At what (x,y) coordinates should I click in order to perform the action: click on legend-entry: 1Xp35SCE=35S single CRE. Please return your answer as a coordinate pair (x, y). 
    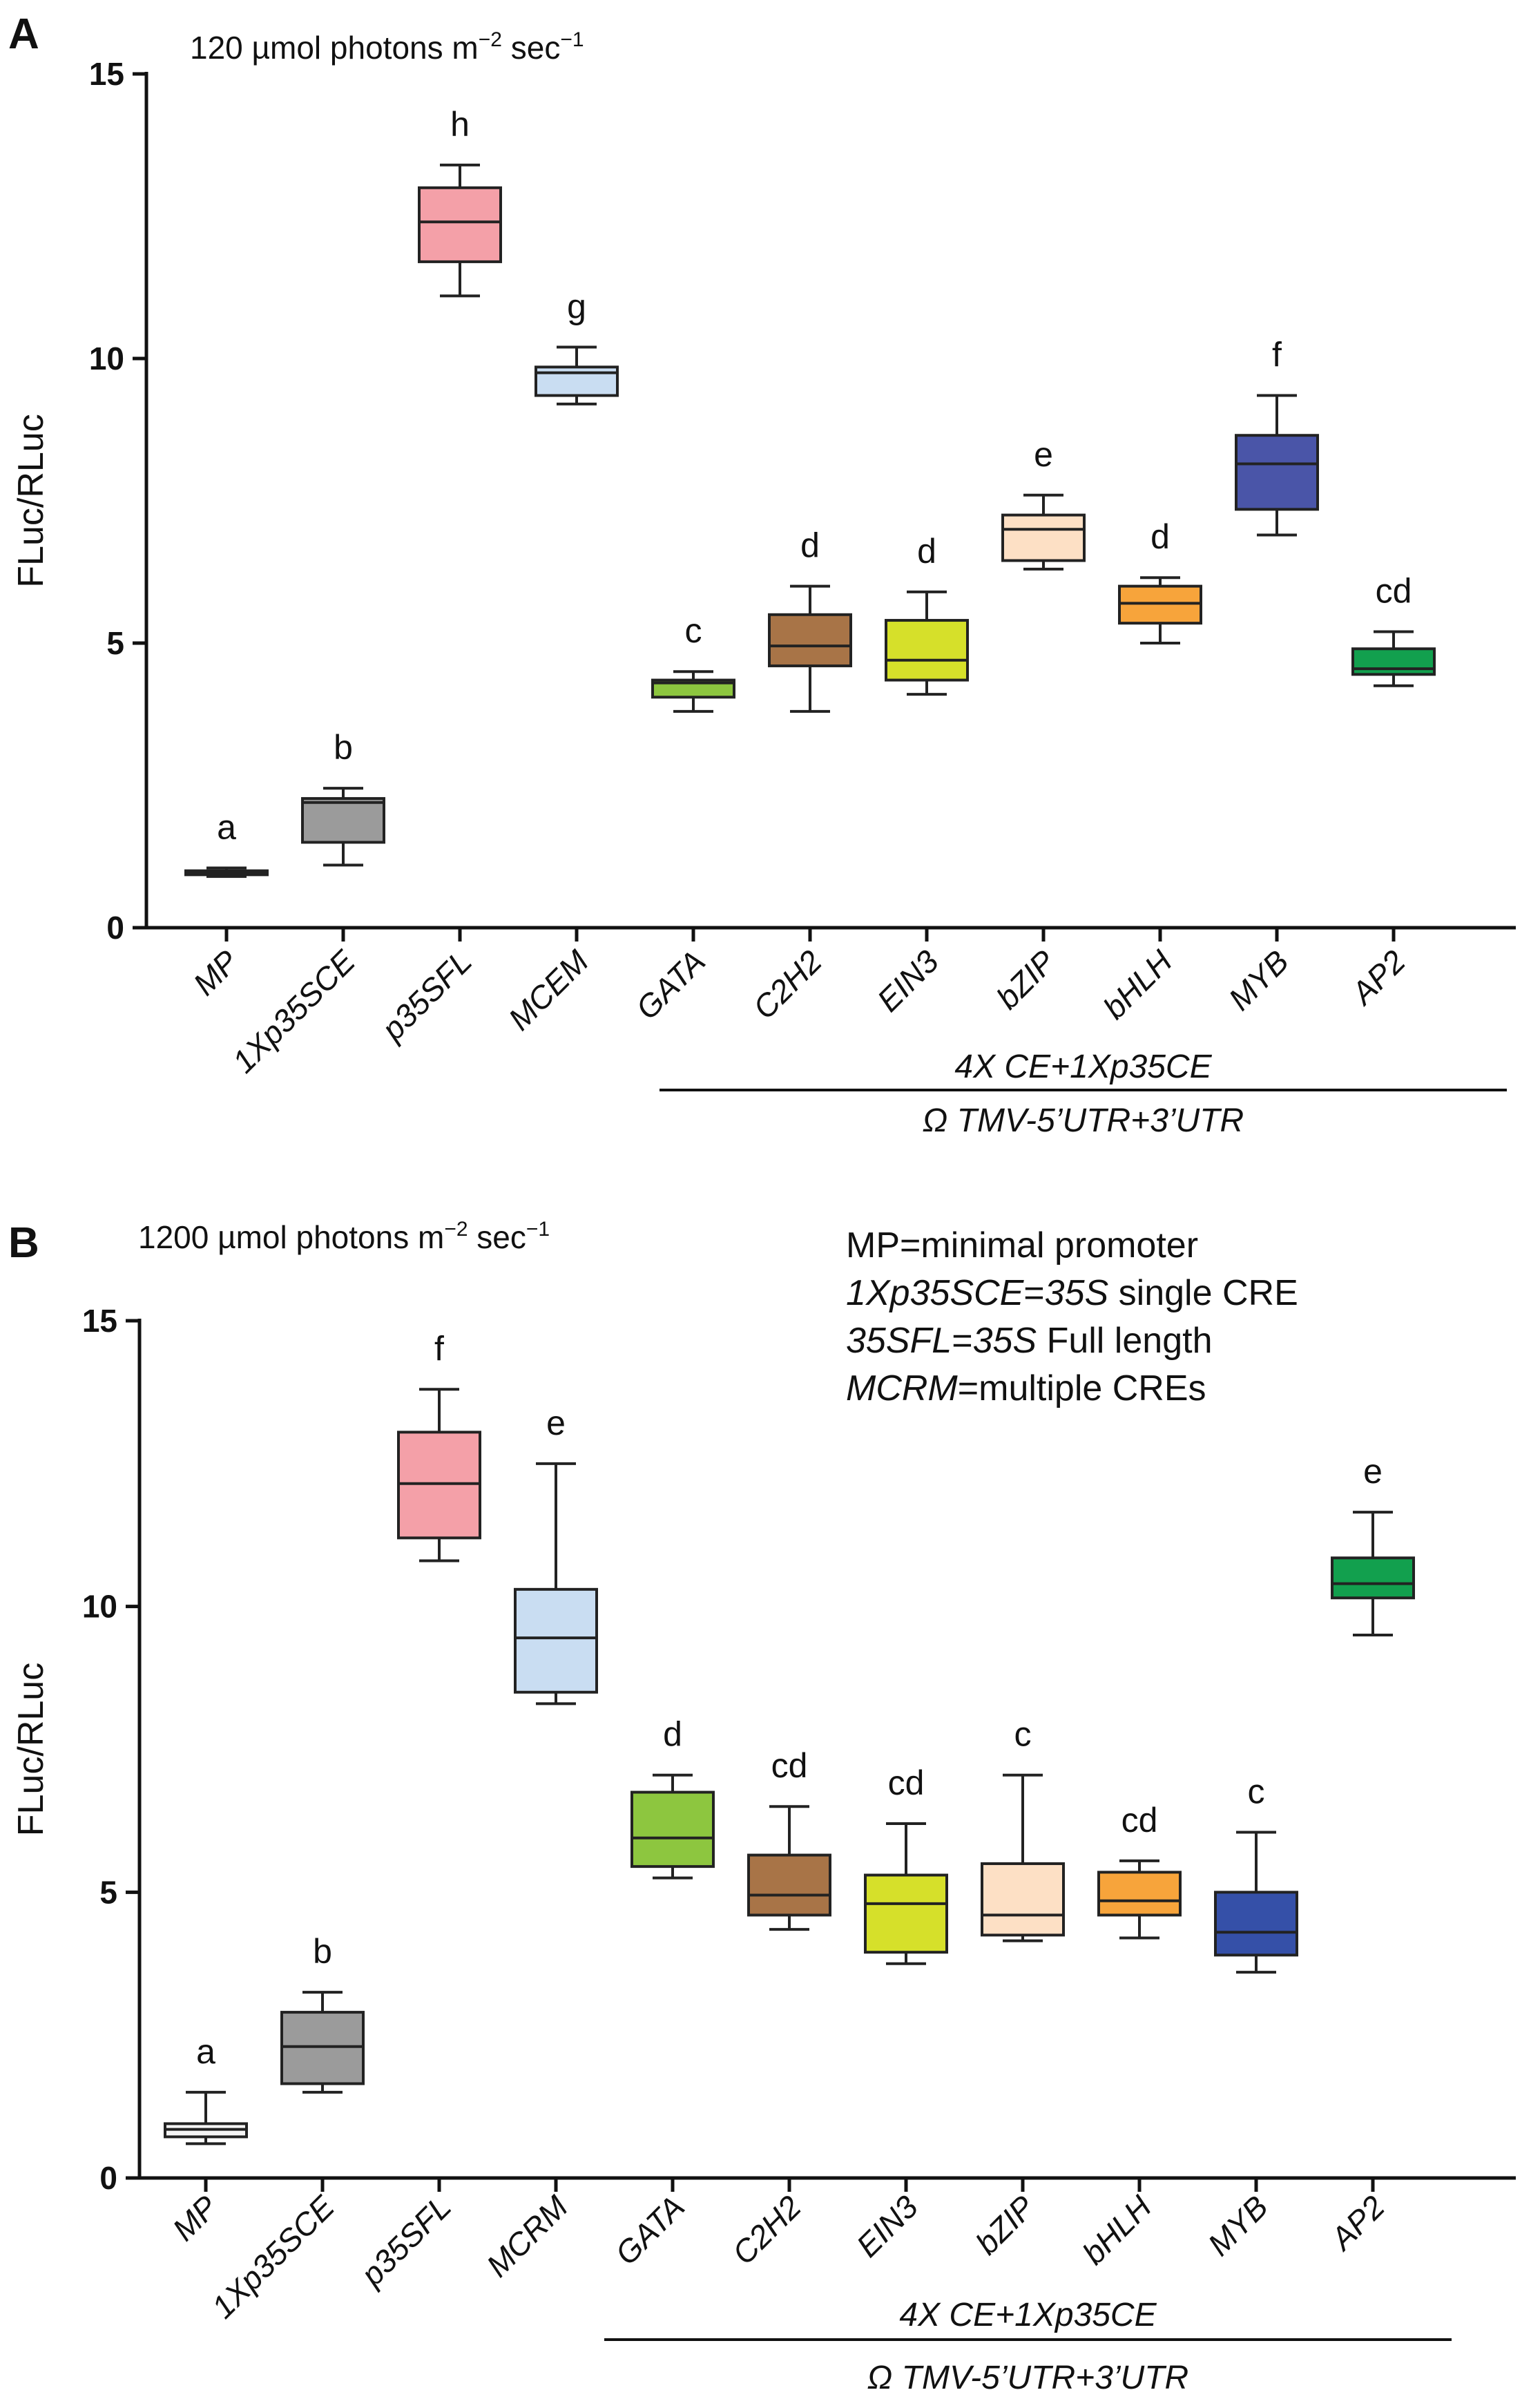
    Looking at the image, I should click on (1072, 1293).